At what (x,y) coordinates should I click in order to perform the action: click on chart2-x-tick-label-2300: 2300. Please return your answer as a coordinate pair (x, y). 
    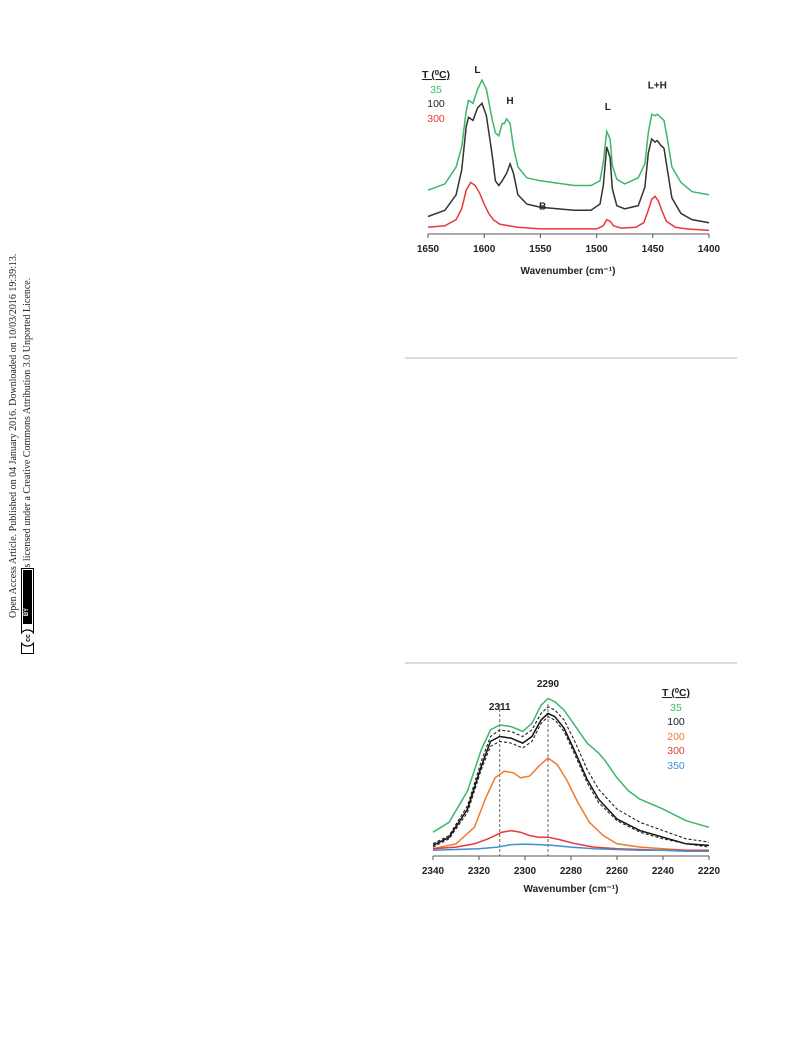
    Looking at the image, I should click on (525, 871).